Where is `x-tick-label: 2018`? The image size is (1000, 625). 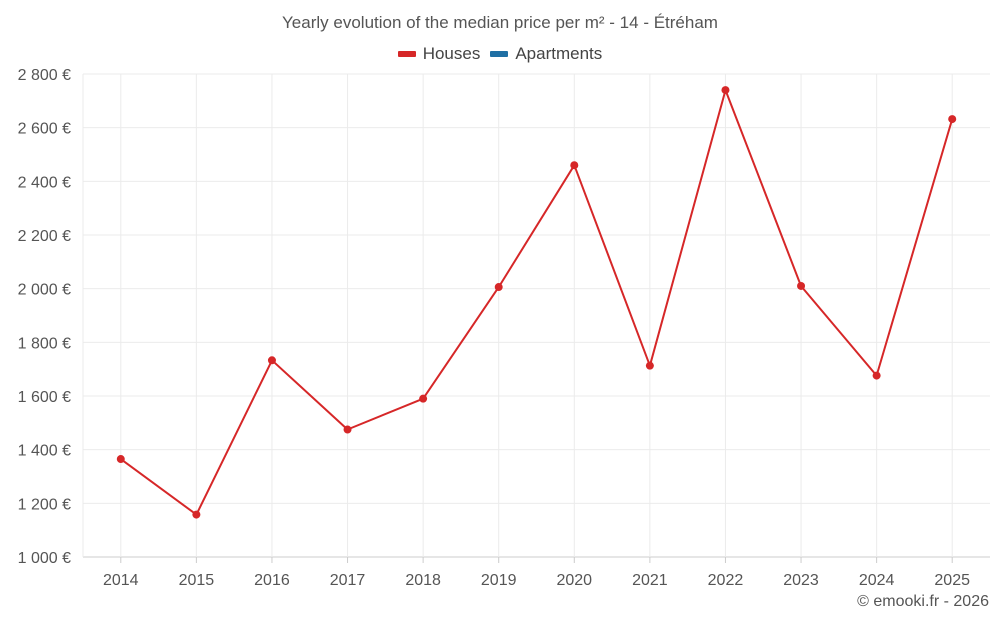 x-tick-label: 2018 is located at coordinates (423, 580).